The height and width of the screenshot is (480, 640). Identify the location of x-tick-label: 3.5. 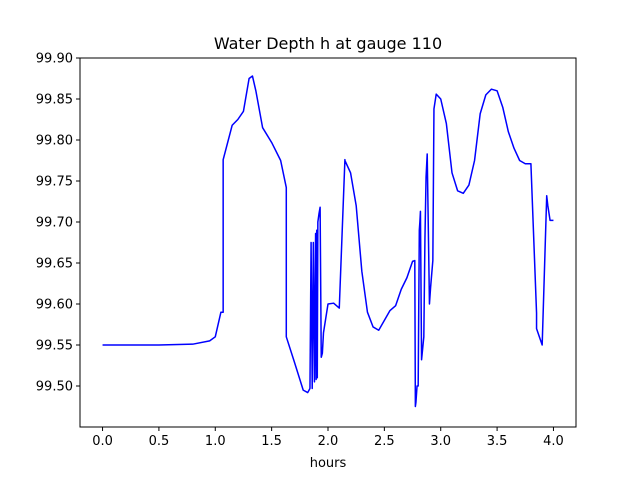
(497, 441).